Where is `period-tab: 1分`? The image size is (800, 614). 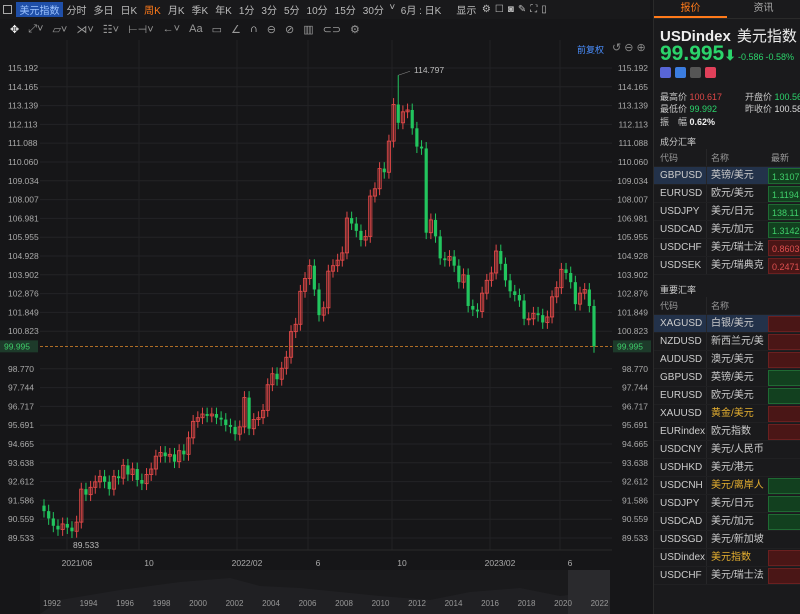 period-tab: 1分 is located at coordinates (246, 11).